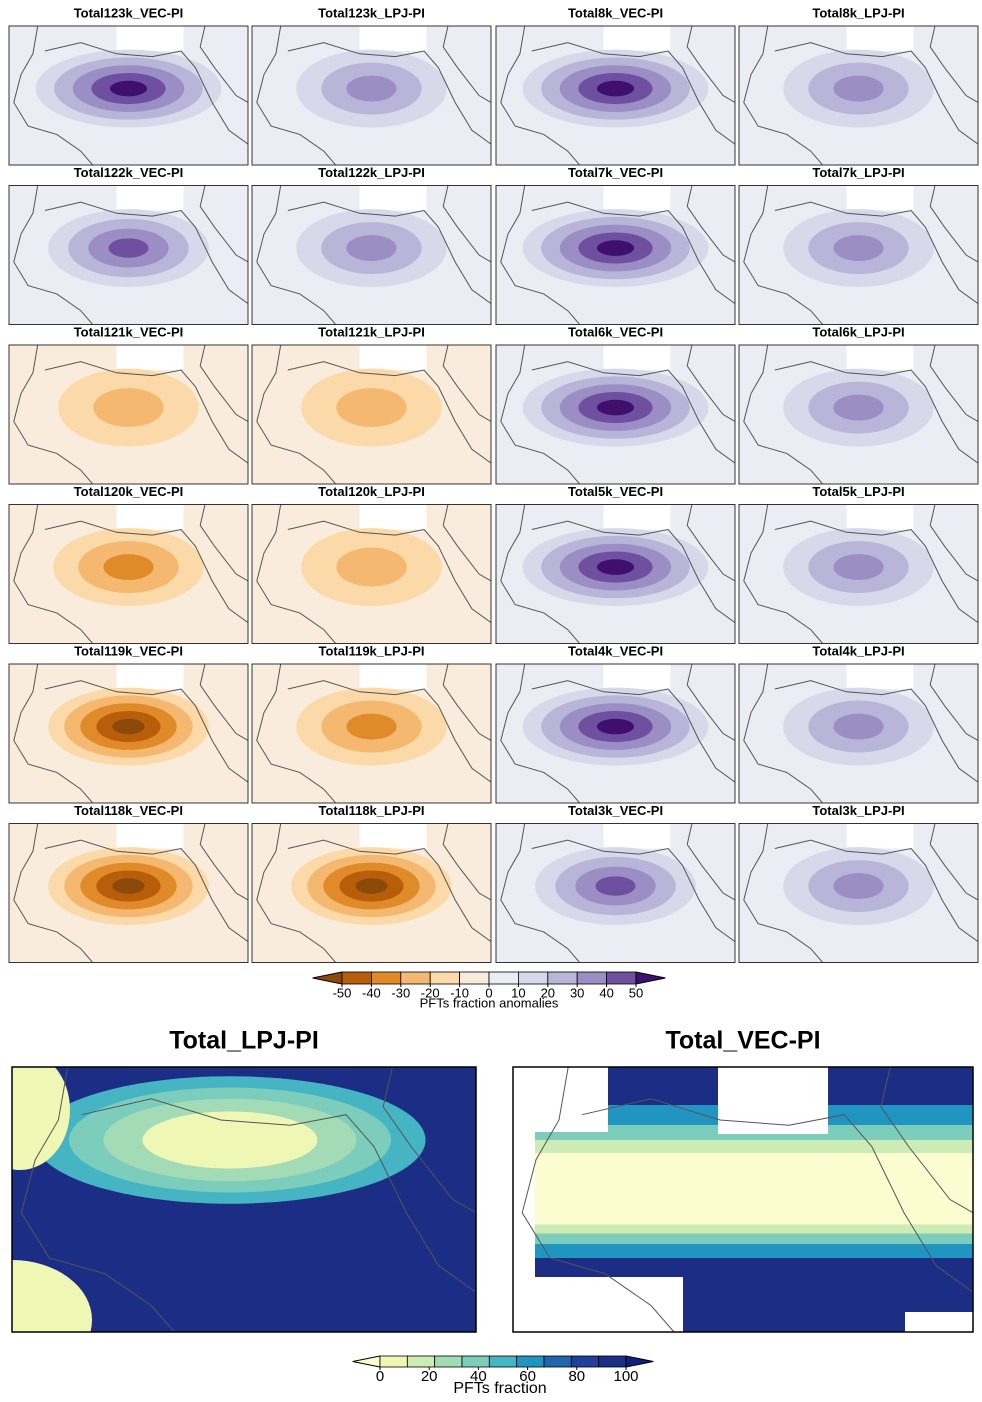  Describe the element at coordinates (742, 1041) in the screenshot. I see `map-title: Total_VEC-PI` at that location.